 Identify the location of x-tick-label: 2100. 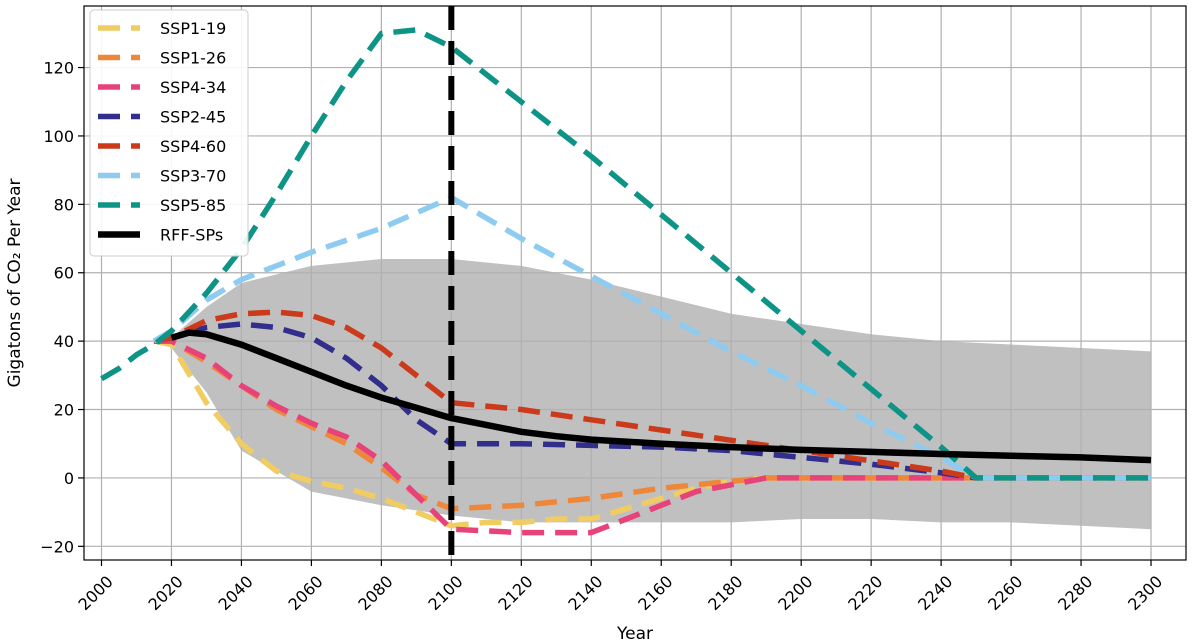
(445, 593).